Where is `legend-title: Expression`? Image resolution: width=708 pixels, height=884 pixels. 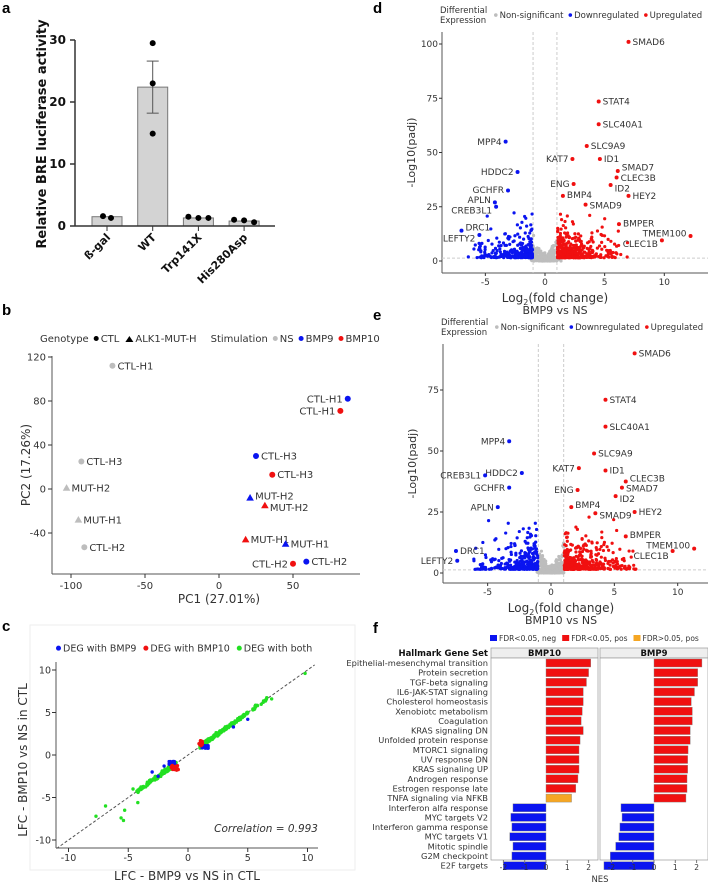 legend-title: Expression is located at coordinates (463, 21).